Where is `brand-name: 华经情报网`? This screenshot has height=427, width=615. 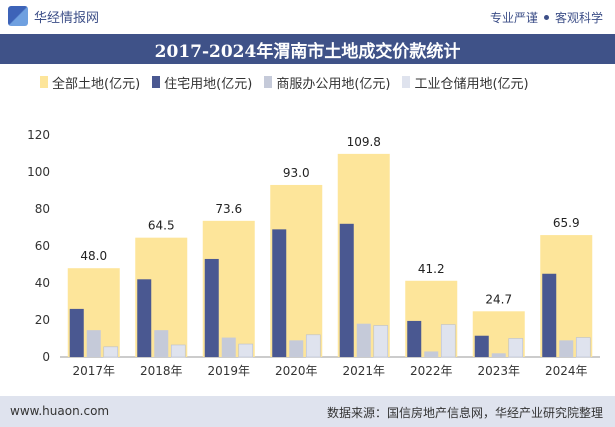
brand-name: 华经情报网 is located at coordinates (67, 18).